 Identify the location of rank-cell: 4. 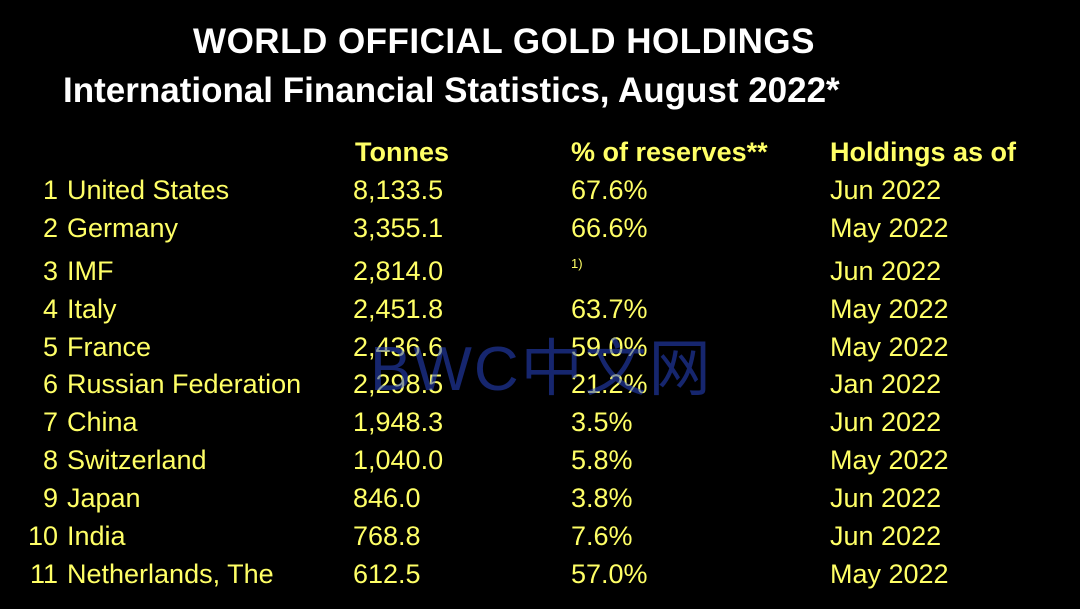
(50, 309).